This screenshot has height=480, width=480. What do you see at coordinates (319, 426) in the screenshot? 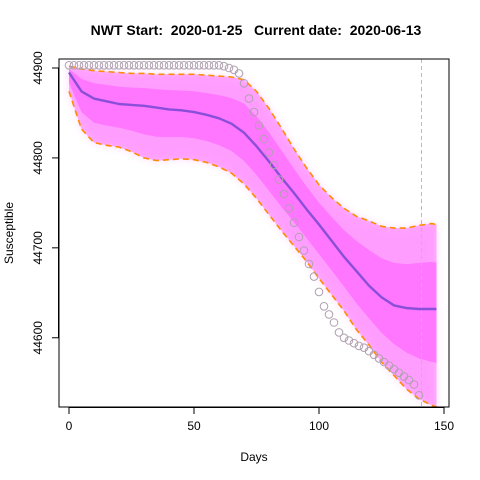
I see `x-tick-label: 100` at bounding box center [319, 426].